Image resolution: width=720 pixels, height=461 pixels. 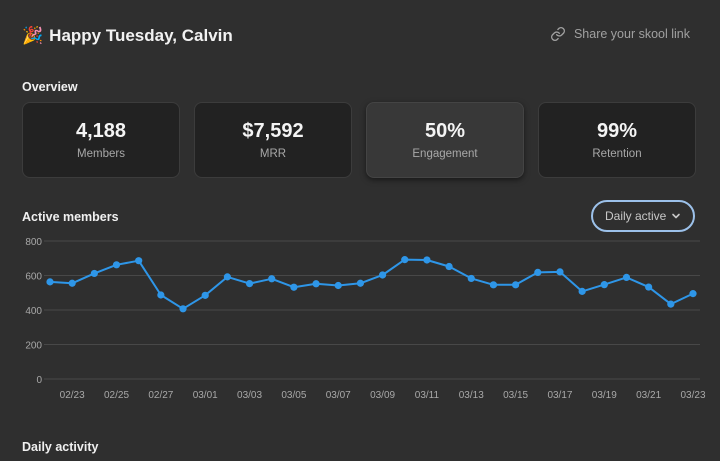 I want to click on active-type-dropdown: Daily active, so click(x=643, y=216).